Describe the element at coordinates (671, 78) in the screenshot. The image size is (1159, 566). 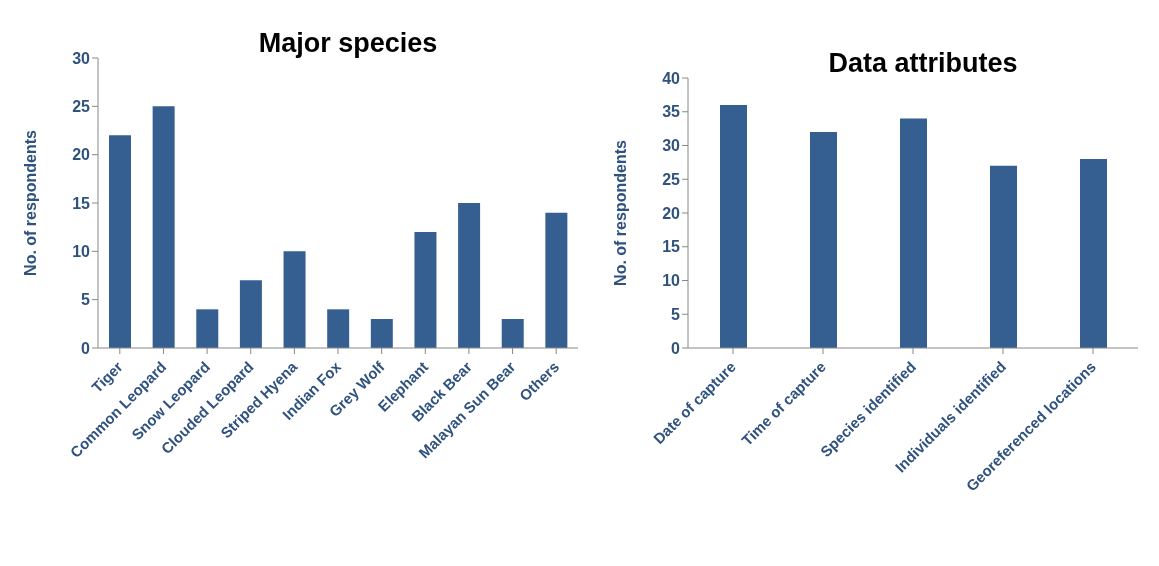
I see `y-tick-label: 40` at that location.